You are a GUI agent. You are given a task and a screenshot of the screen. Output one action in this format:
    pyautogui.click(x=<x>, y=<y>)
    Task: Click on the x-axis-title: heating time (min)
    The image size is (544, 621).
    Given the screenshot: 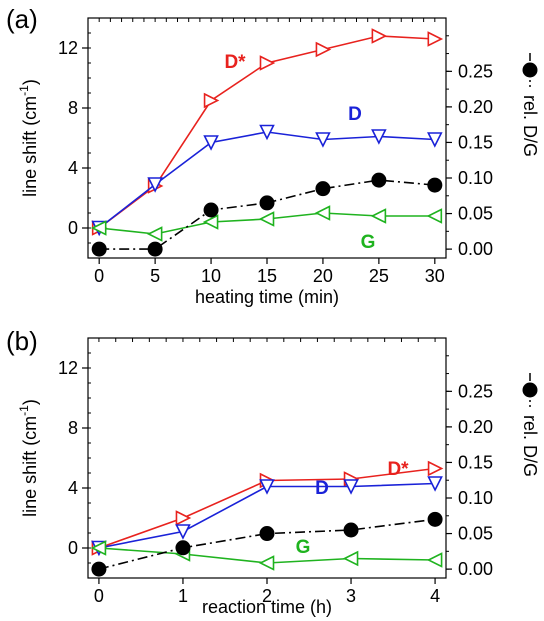 What is the action you would take?
    pyautogui.click(x=267, y=297)
    